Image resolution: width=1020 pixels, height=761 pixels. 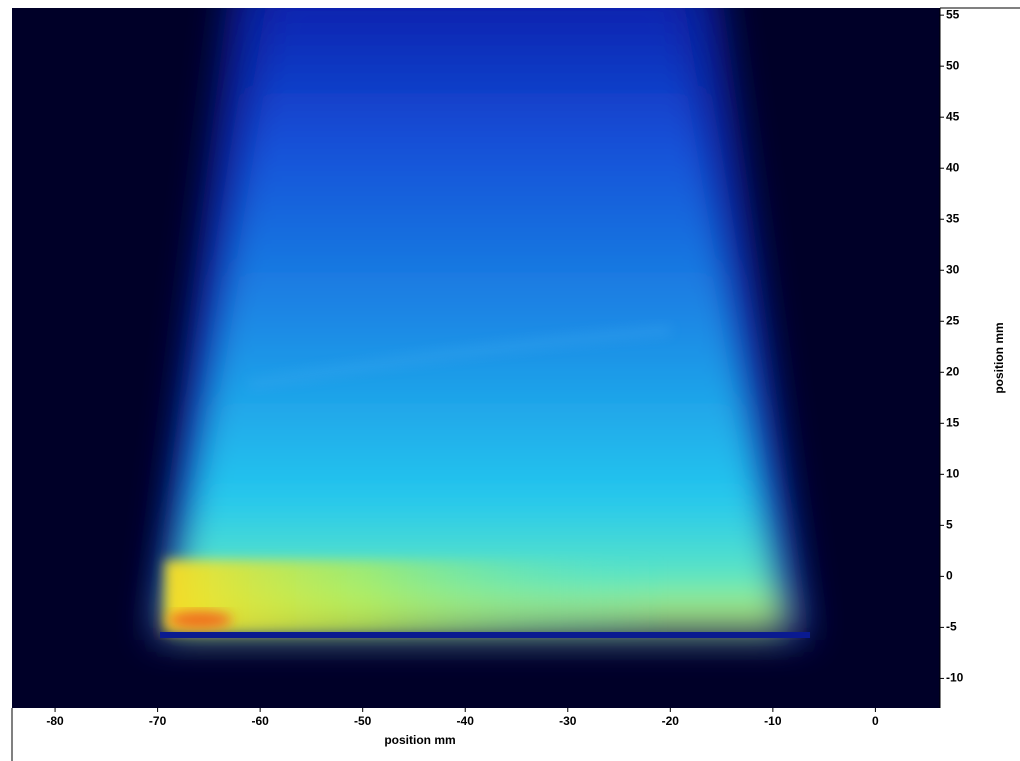 I want to click on bright-region, so click(x=415, y=596).